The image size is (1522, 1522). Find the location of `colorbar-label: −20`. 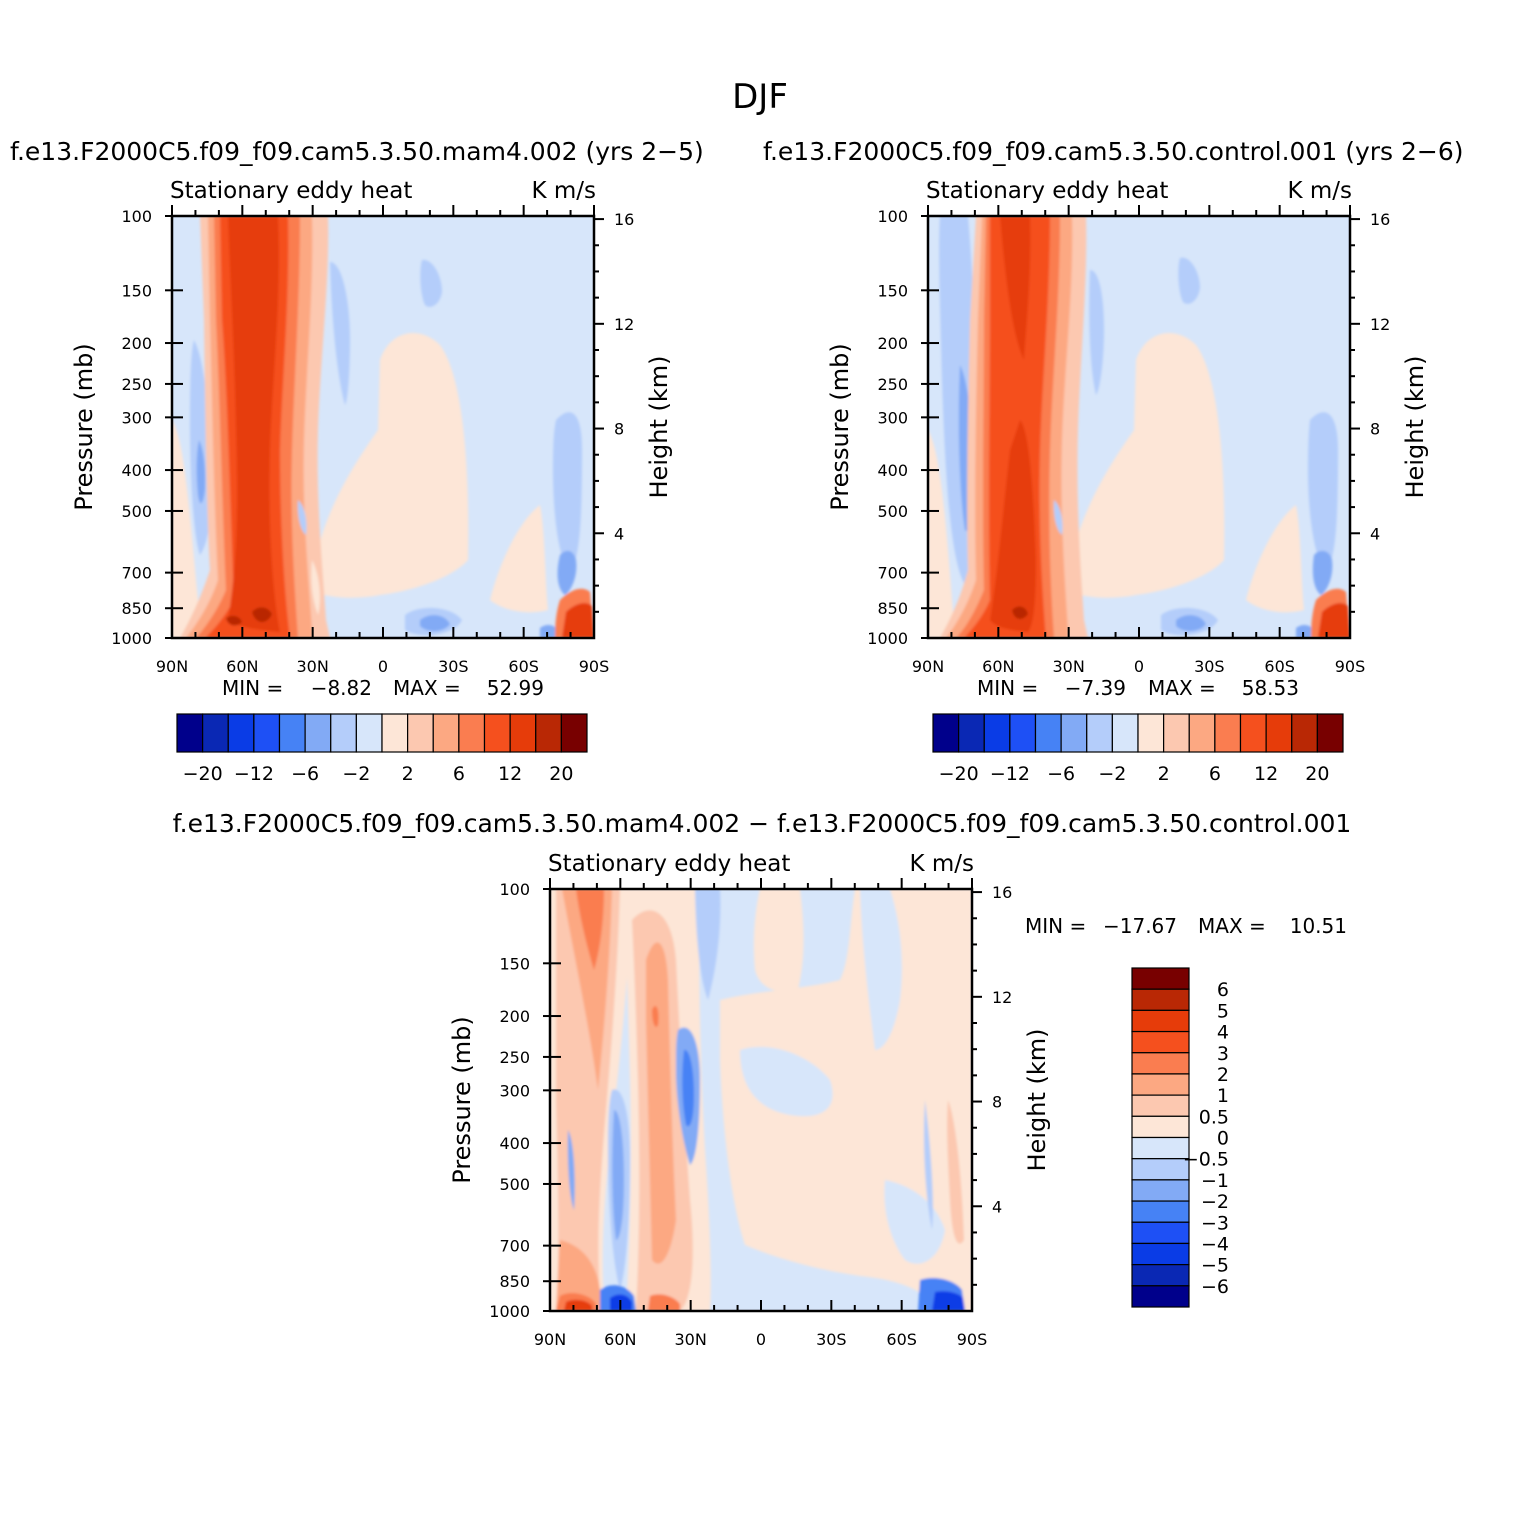

colorbar-label: −20 is located at coordinates (203, 774).